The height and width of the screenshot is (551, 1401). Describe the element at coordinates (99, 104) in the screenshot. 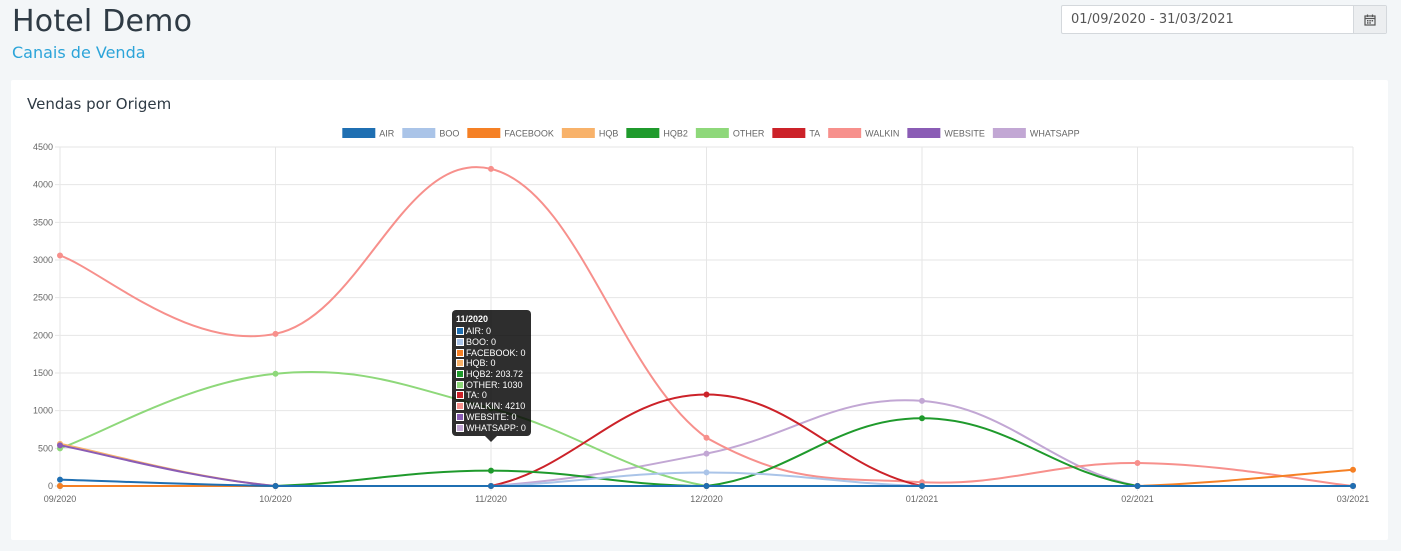

I see `chart-title: Vendas por Origem` at that location.